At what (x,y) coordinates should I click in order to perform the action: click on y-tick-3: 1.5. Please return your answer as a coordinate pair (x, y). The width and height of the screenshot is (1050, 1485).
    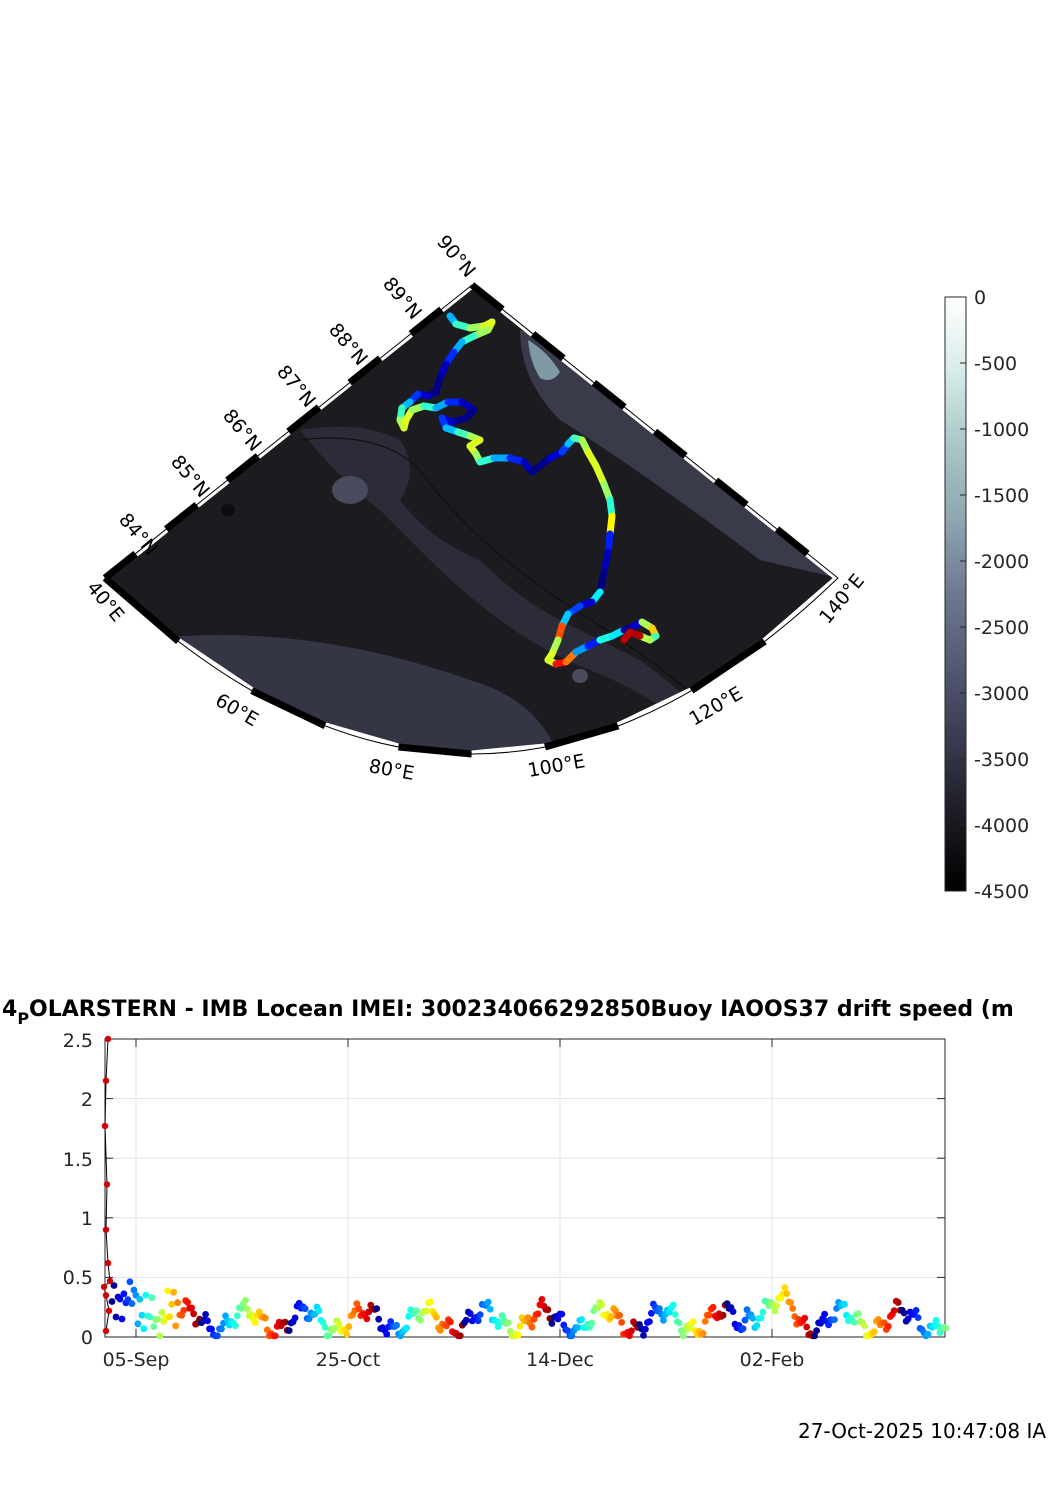
    Looking at the image, I should click on (78, 1160).